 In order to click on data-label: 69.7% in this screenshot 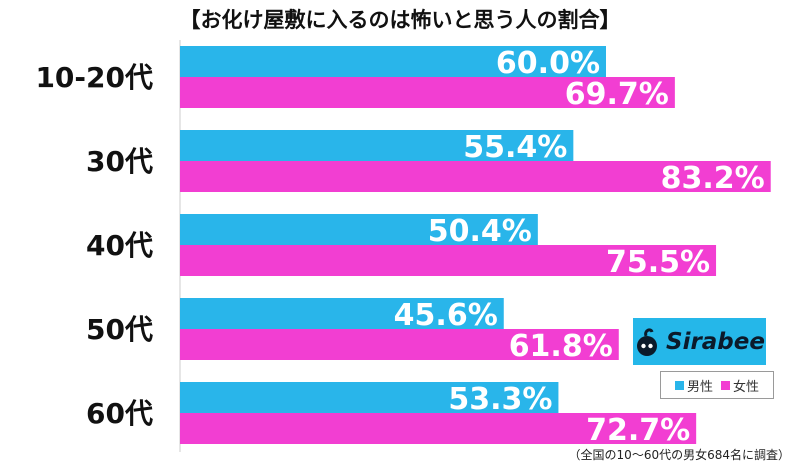, I will do `click(617, 94)`.